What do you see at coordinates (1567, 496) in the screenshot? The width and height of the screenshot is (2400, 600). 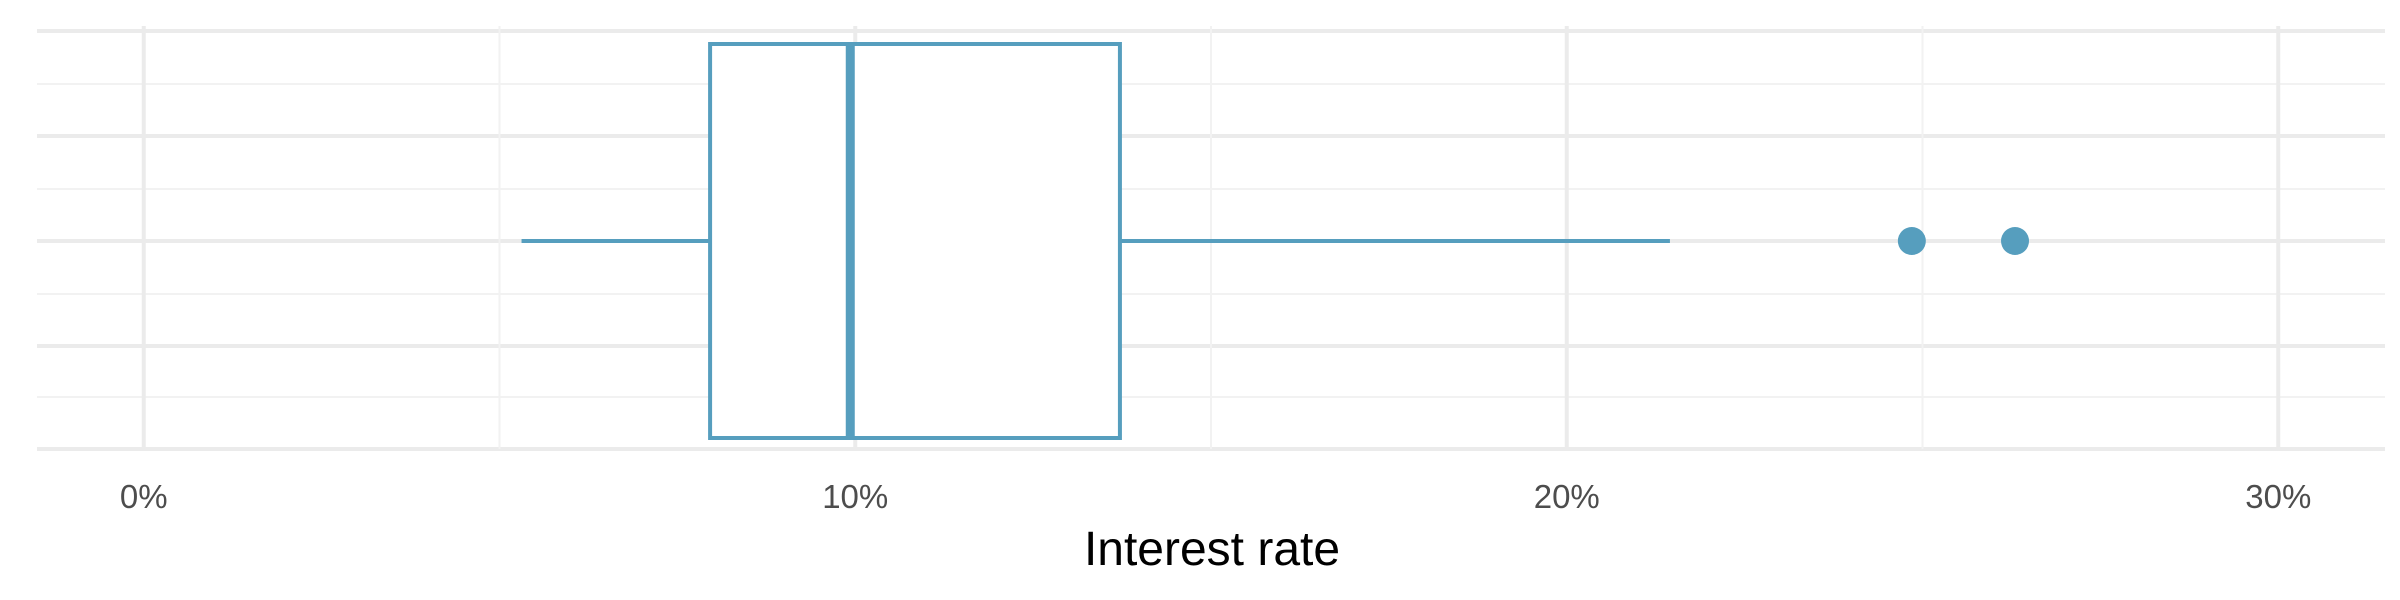 I see `x-tick-label: 20%` at bounding box center [1567, 496].